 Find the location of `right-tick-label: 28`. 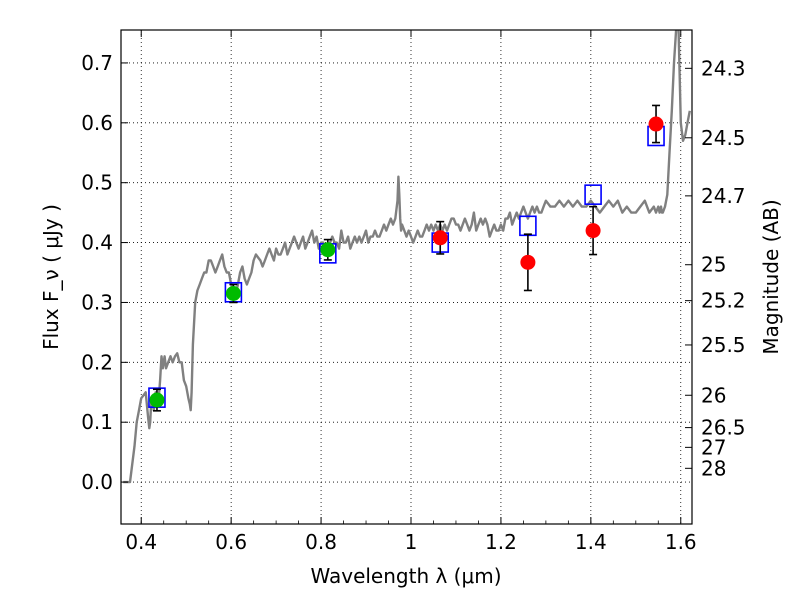

right-tick-label: 28 is located at coordinates (713, 468).